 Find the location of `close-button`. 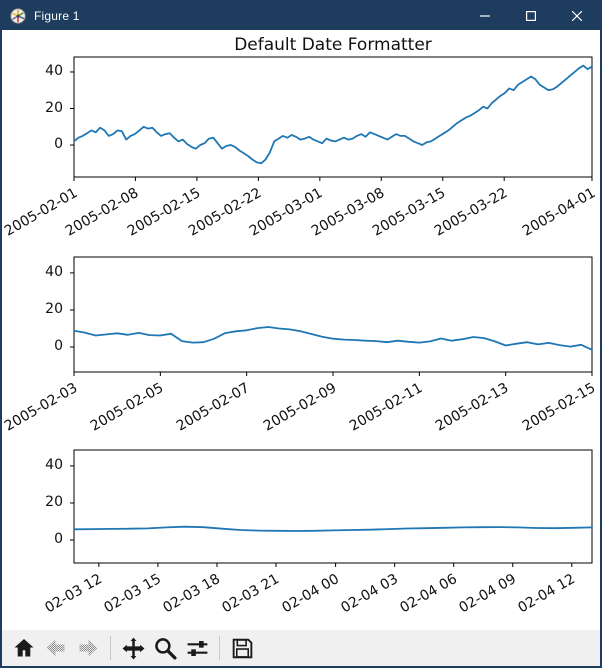

close-button is located at coordinates (577, 16).